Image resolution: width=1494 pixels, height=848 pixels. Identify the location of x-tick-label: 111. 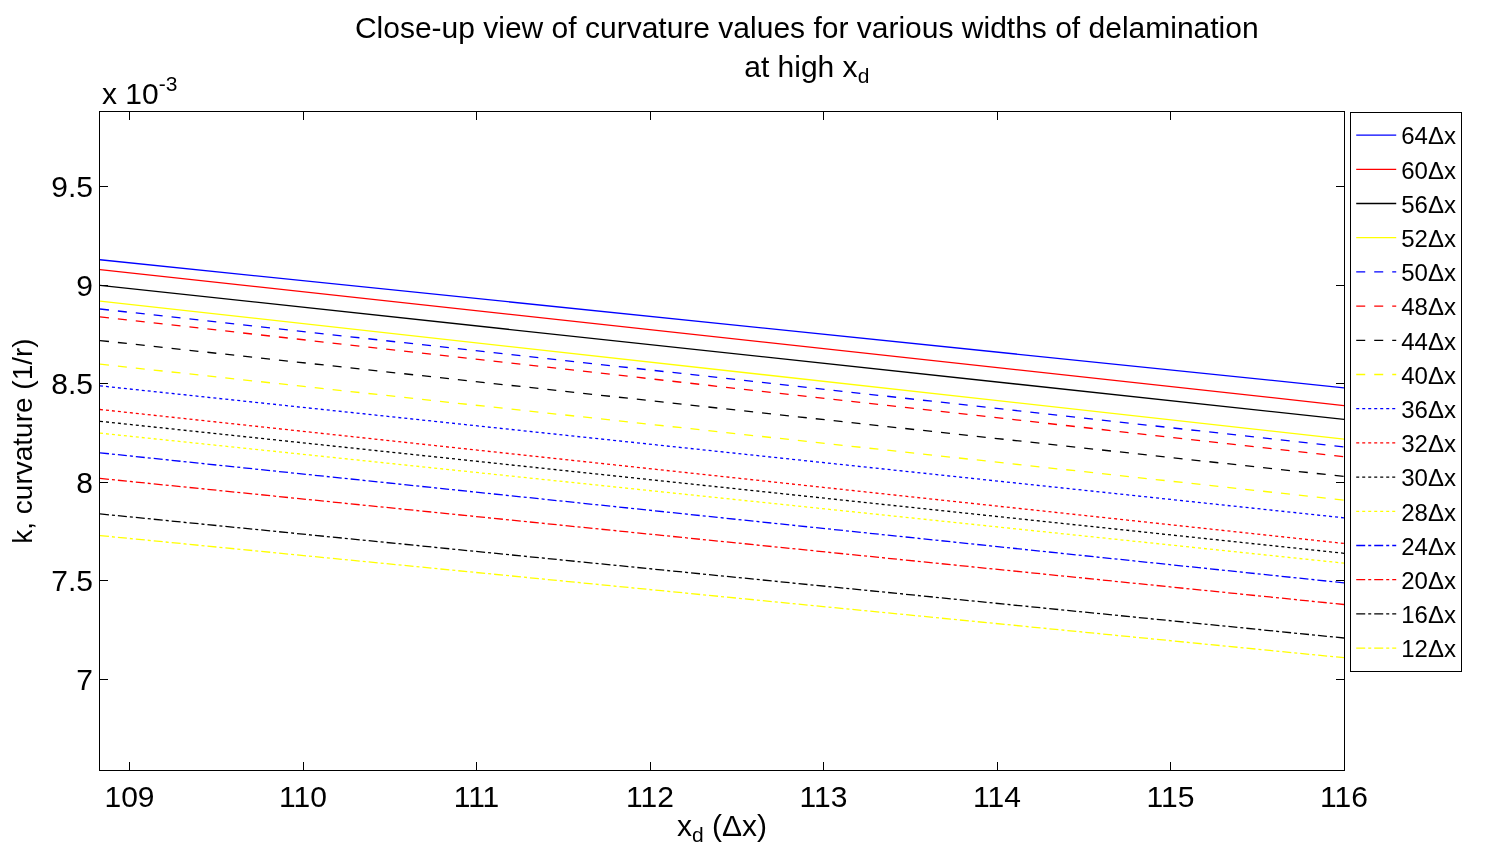
(476, 796).